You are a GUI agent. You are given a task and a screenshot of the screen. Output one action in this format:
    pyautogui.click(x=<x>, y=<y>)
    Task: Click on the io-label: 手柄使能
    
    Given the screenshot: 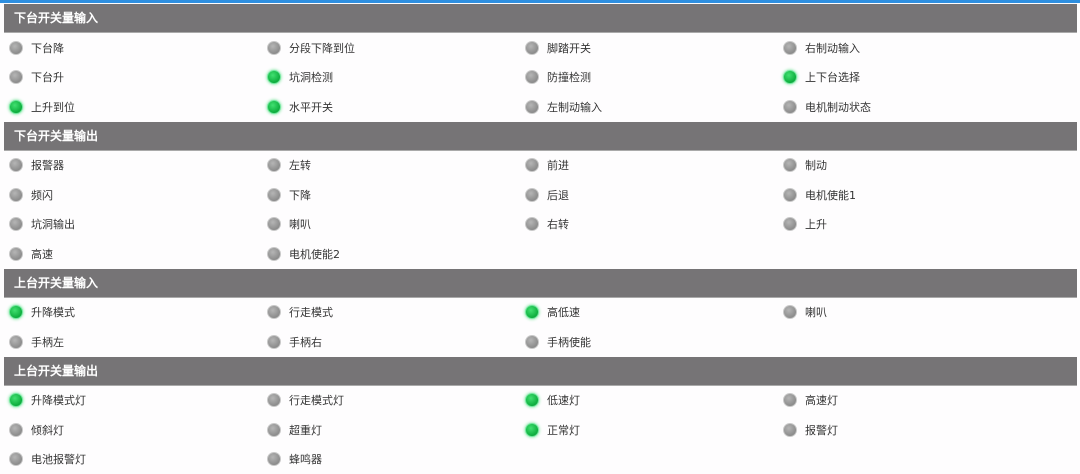 What is the action you would take?
    pyautogui.click(x=569, y=342)
    